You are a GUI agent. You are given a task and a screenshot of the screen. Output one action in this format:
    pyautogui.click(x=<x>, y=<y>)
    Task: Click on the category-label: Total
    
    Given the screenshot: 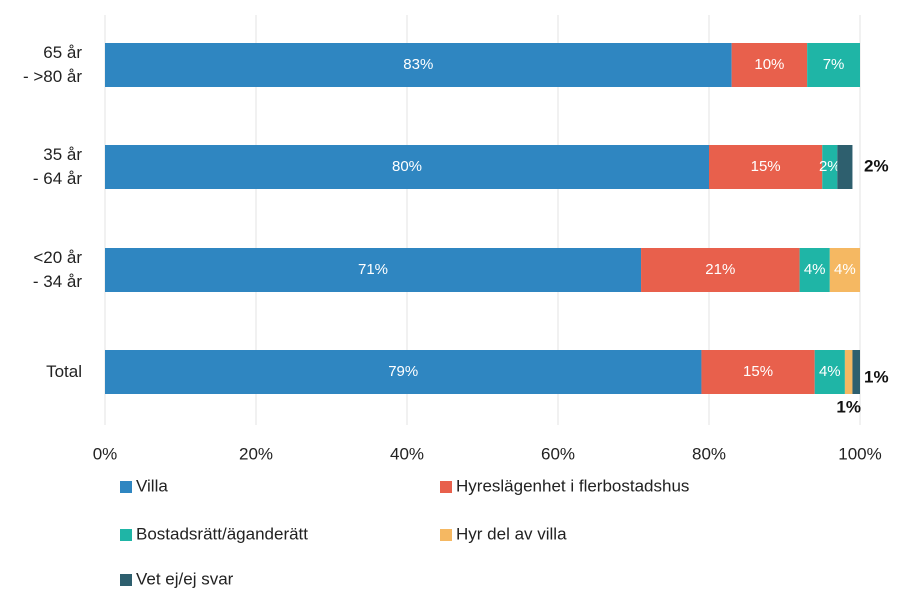 What is the action you would take?
    pyautogui.click(x=64, y=371)
    